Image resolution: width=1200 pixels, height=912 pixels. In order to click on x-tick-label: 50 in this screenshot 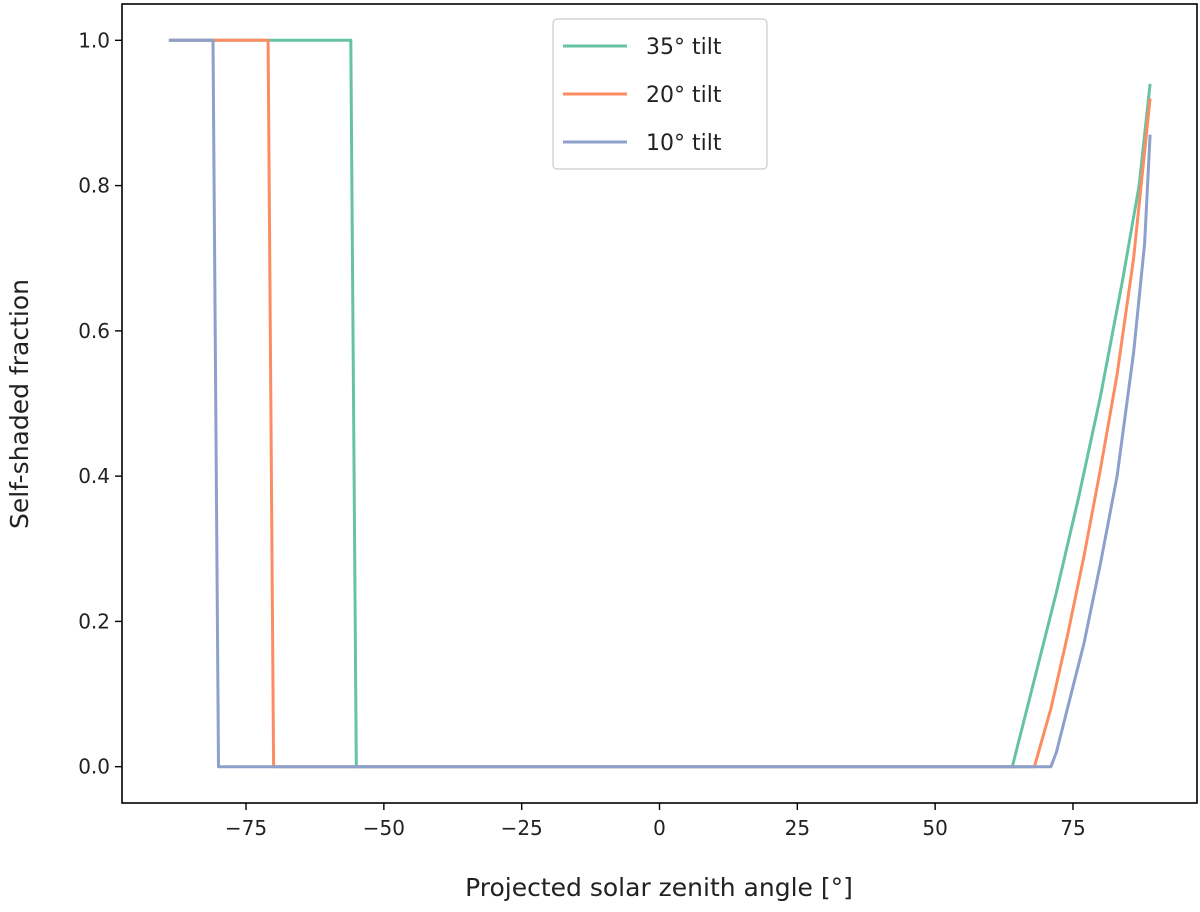, I will do `click(934, 828)`.